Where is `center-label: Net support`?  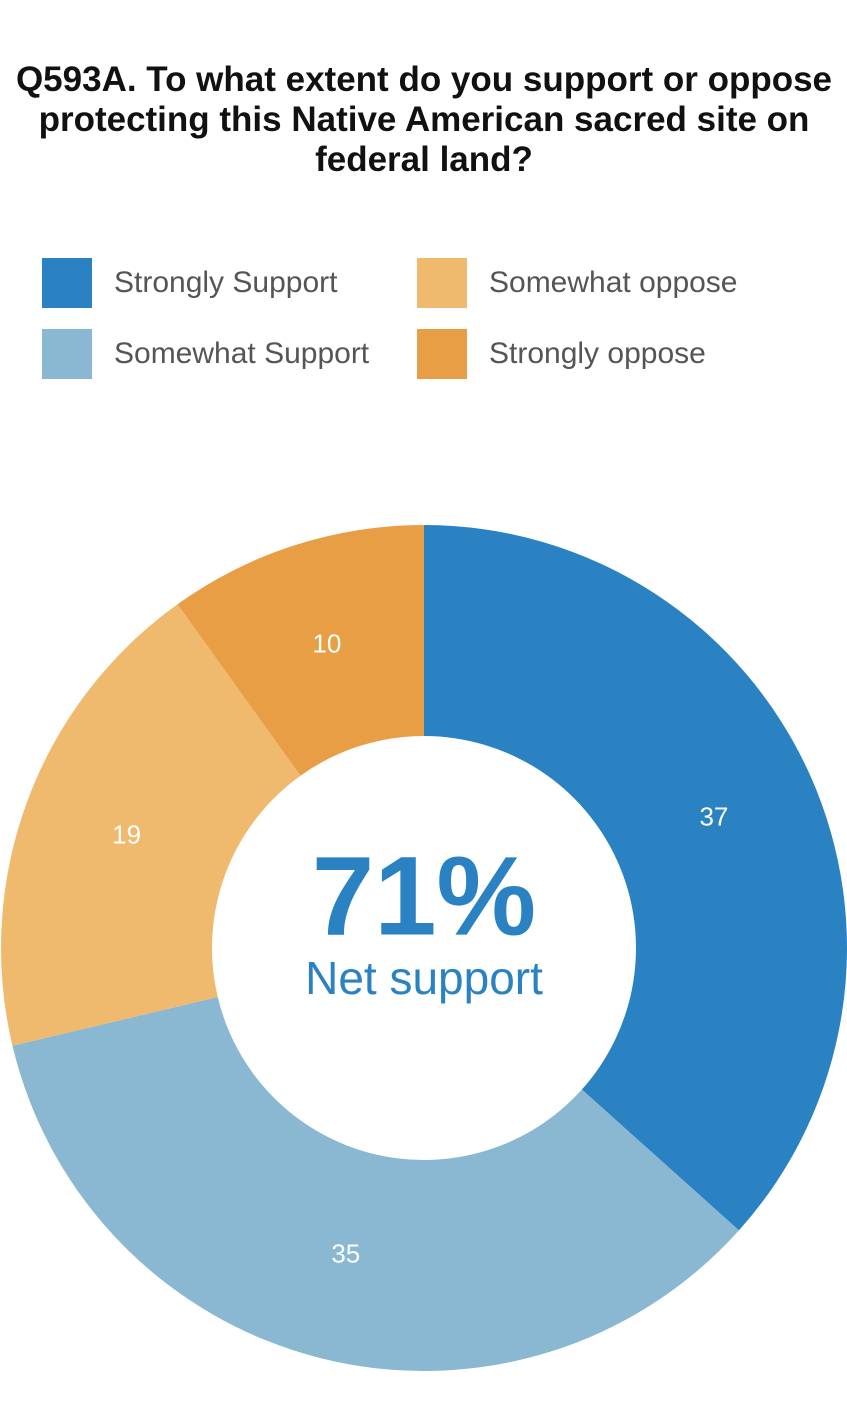
center-label: Net support is located at coordinates (424, 978).